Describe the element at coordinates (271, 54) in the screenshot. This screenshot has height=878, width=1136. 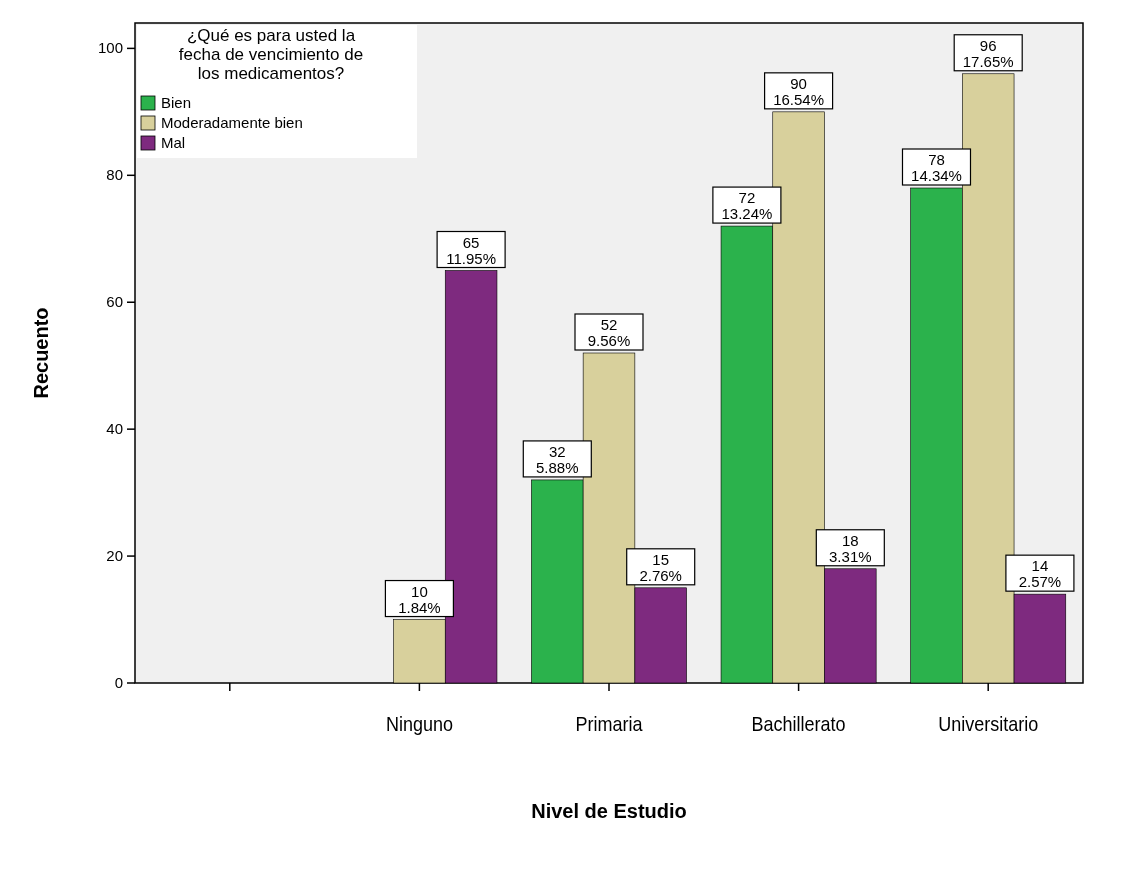
I see `legend-title: ¿Qué es para usted la fecha de vencimiento de los medicamentos?` at that location.